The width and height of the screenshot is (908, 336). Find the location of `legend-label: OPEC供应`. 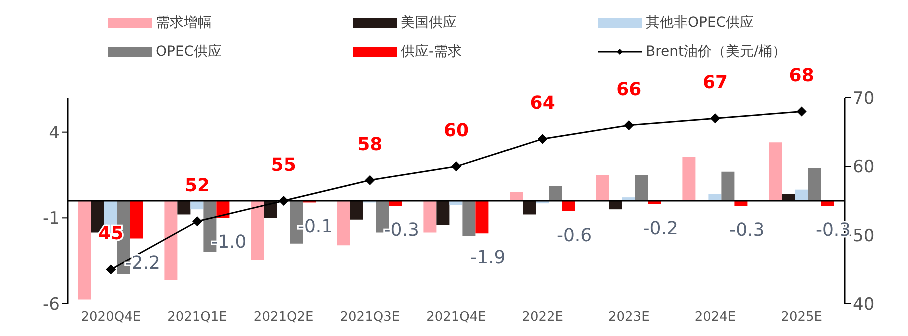

legend-label: OPEC供应 is located at coordinates (189, 51).